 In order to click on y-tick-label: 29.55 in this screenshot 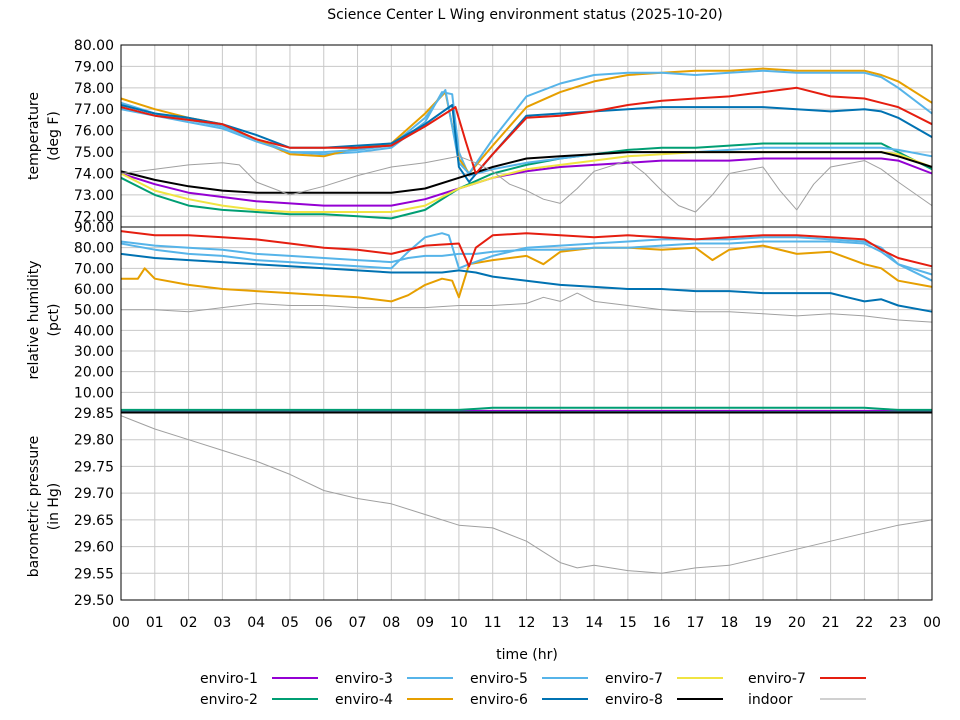, I will do `click(94, 574)`.